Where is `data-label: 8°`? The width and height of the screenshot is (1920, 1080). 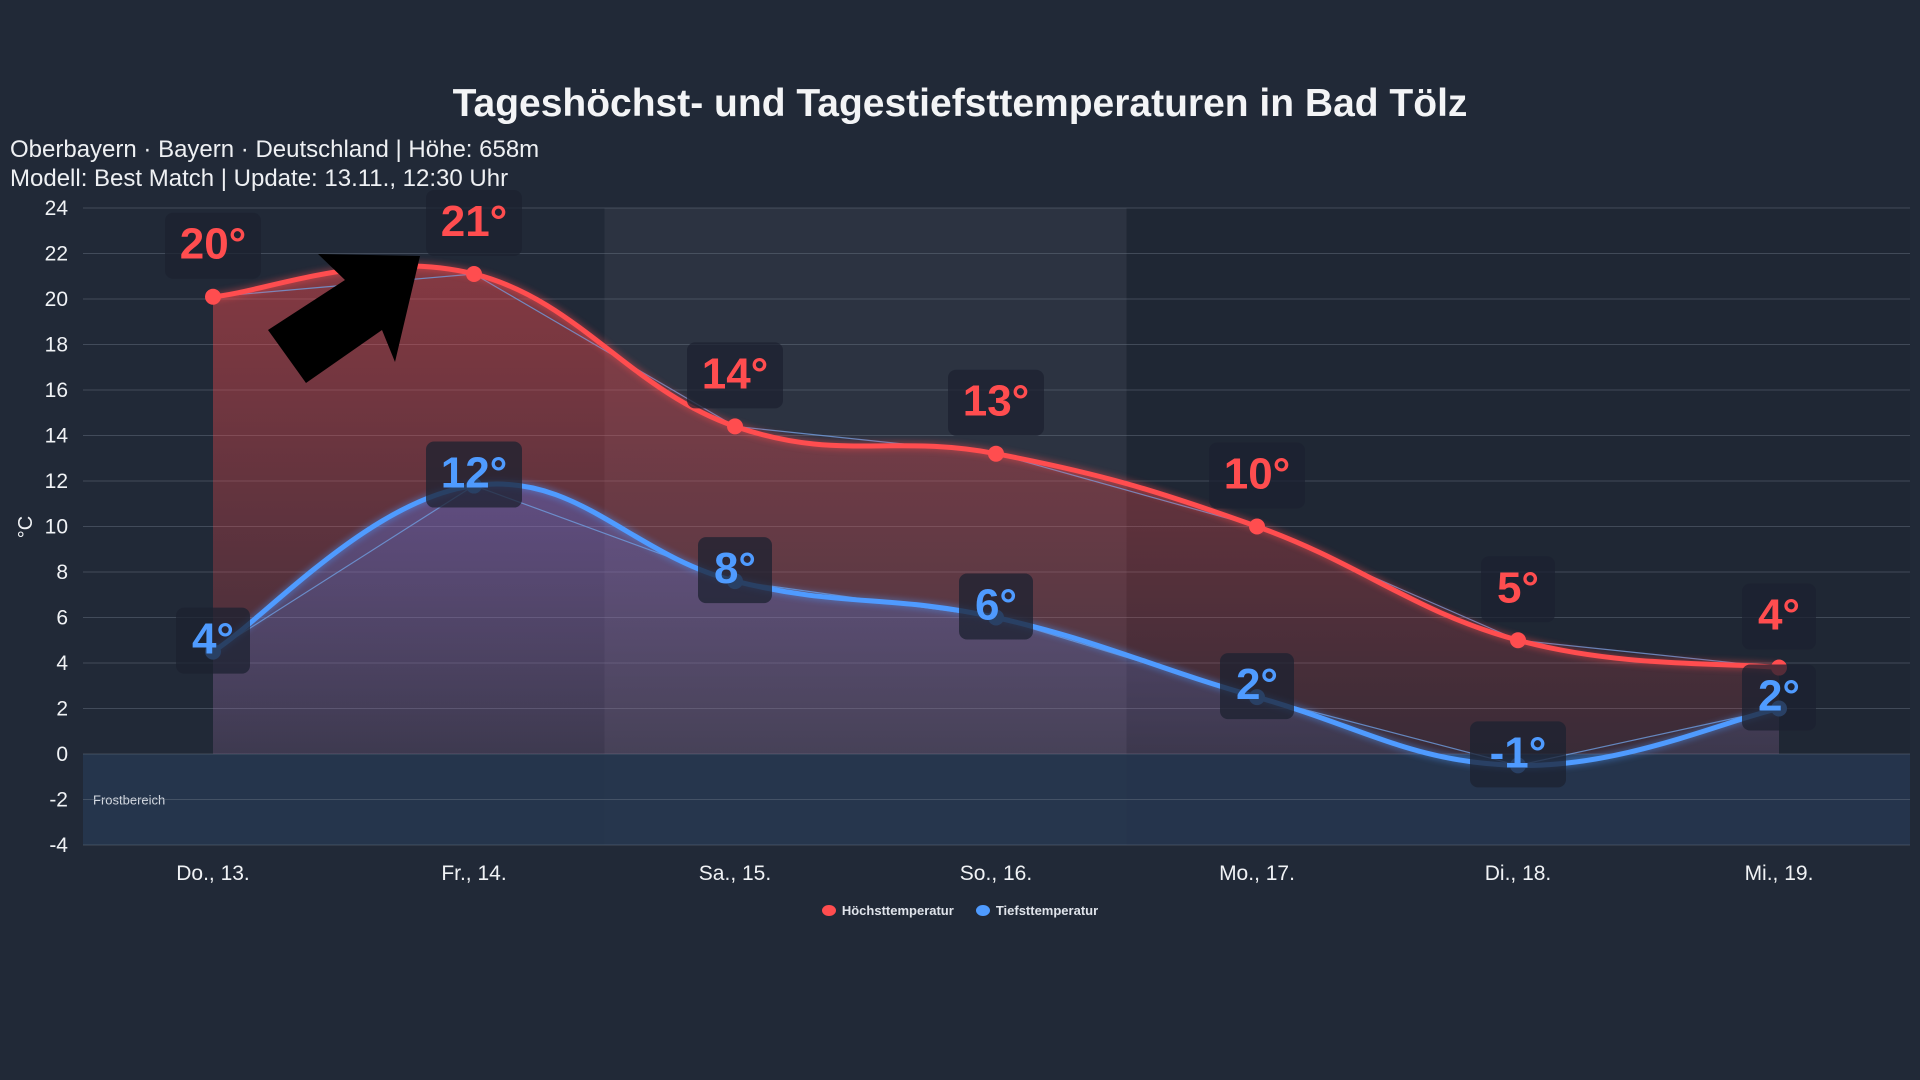 data-label: 8° is located at coordinates (735, 568).